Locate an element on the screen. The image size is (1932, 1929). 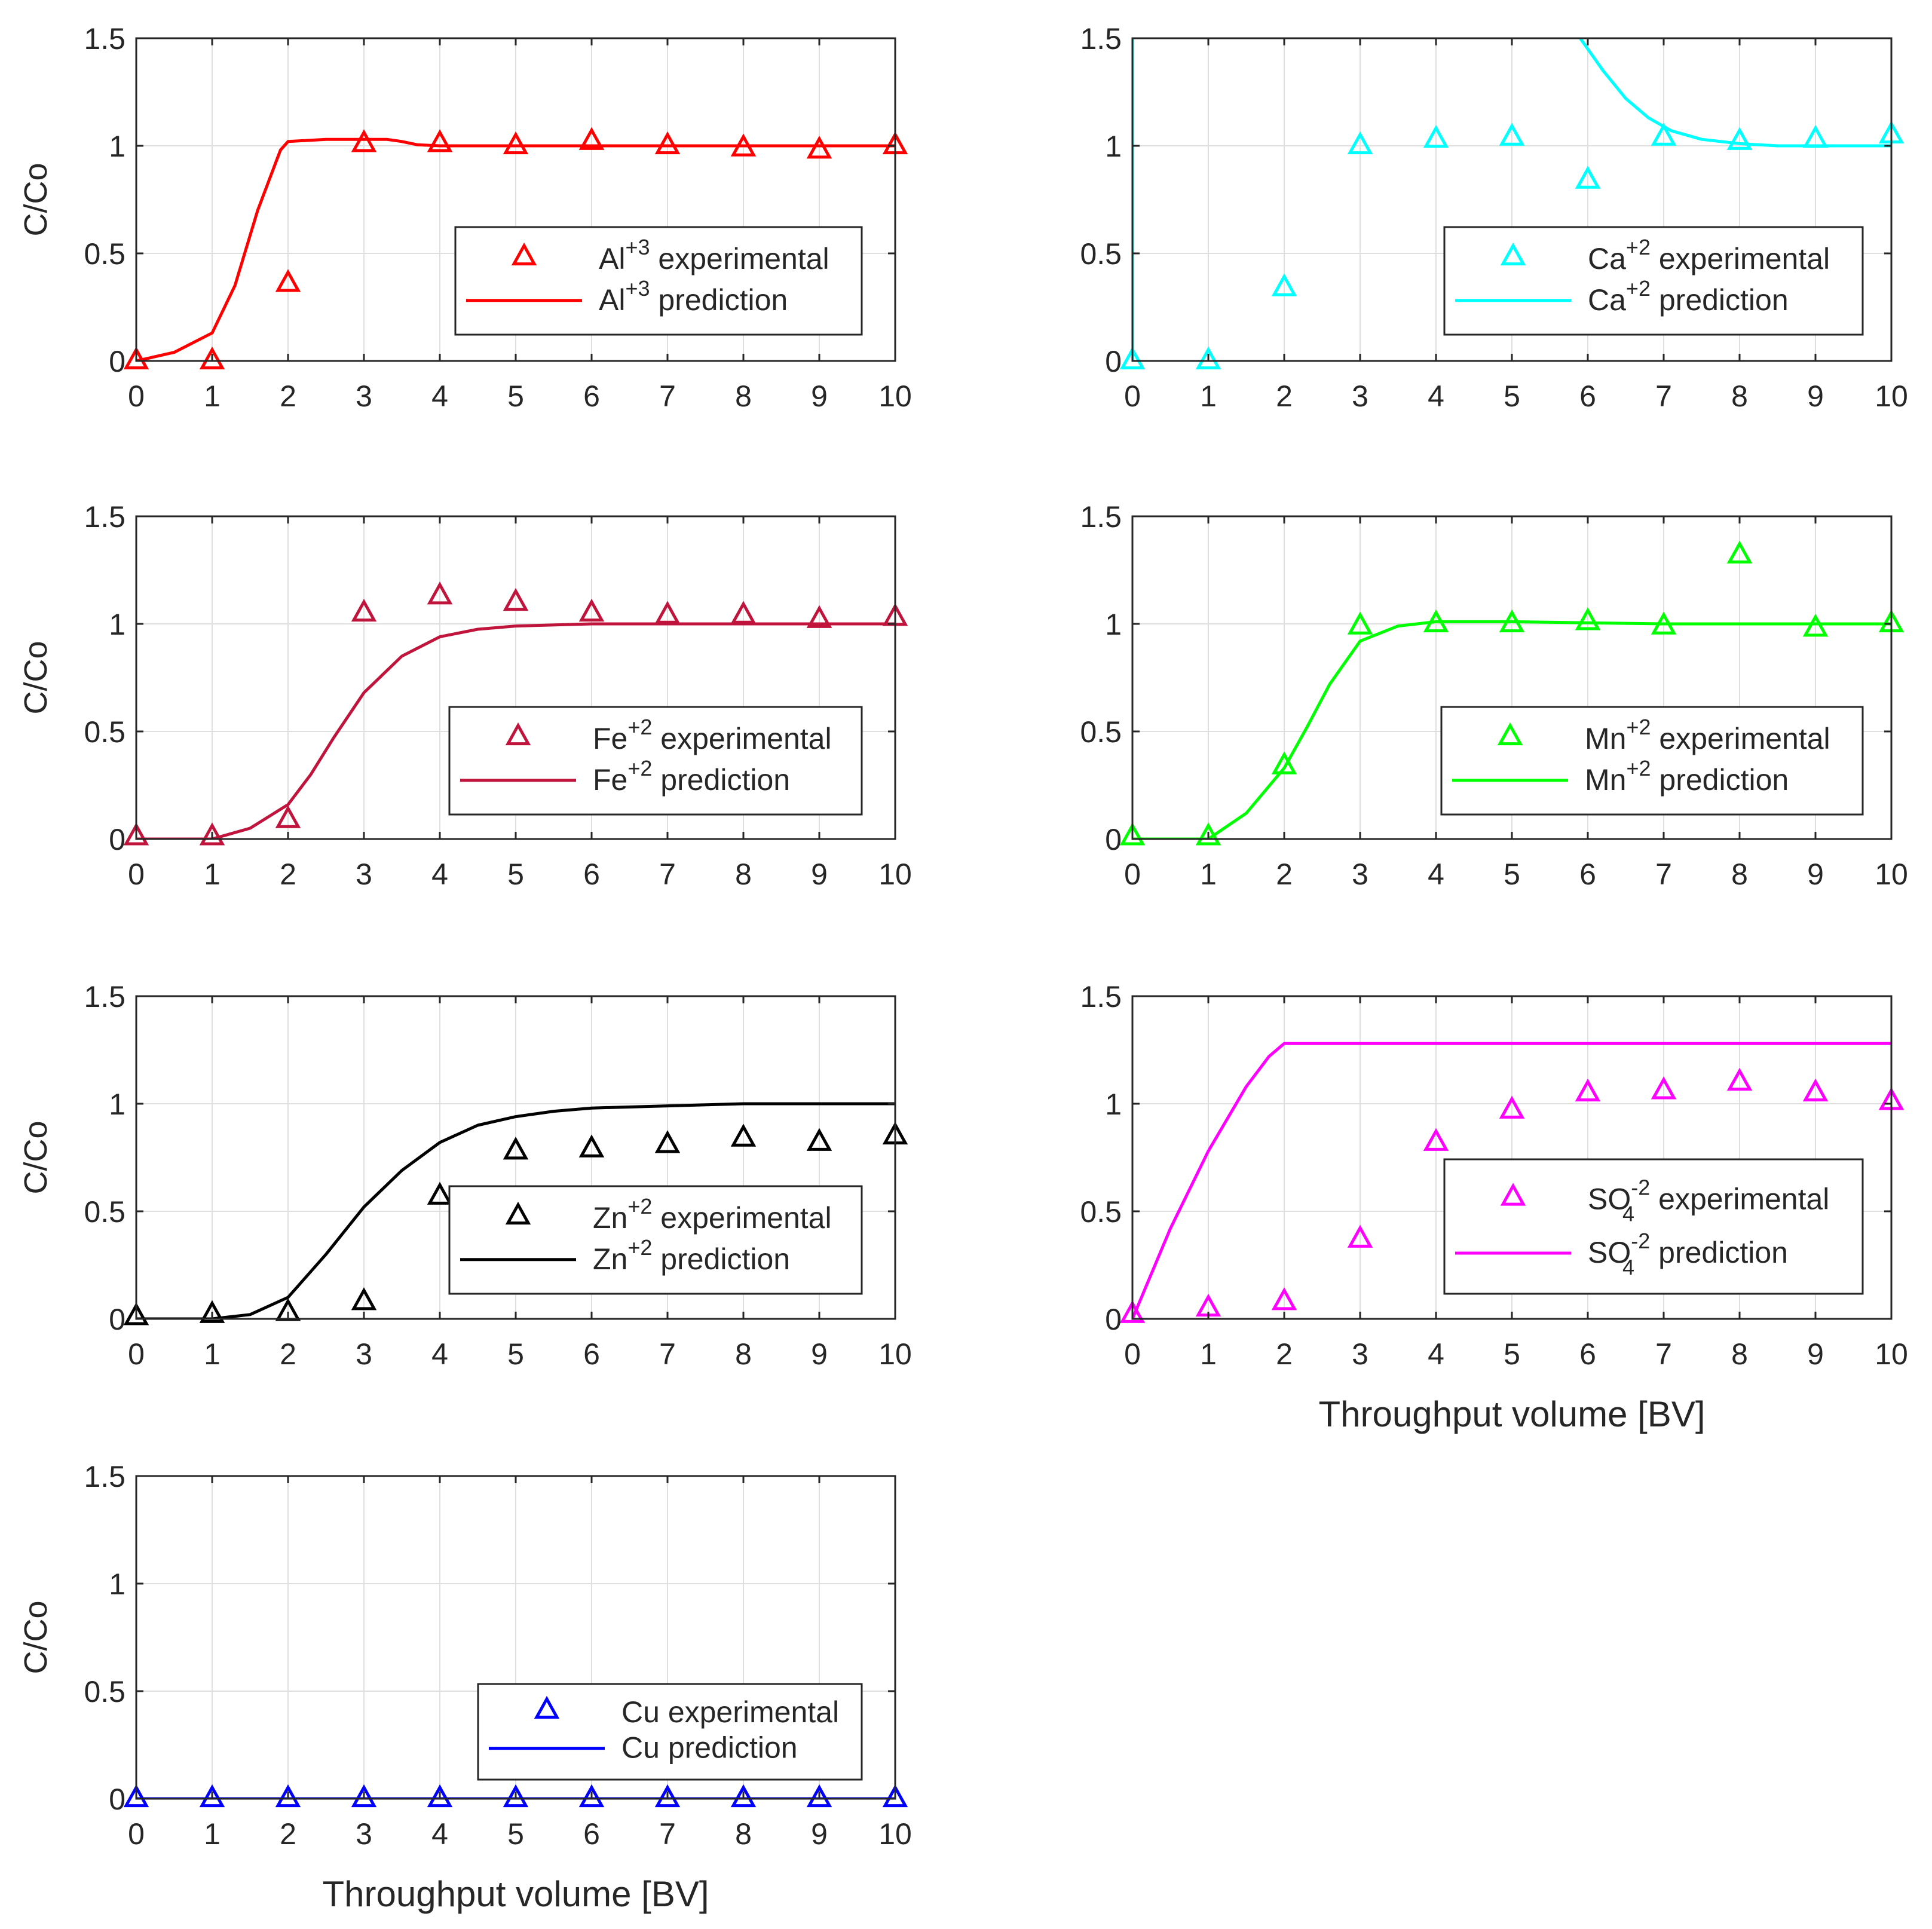
legend-experimental-marker-mn is located at coordinates (1510, 734).